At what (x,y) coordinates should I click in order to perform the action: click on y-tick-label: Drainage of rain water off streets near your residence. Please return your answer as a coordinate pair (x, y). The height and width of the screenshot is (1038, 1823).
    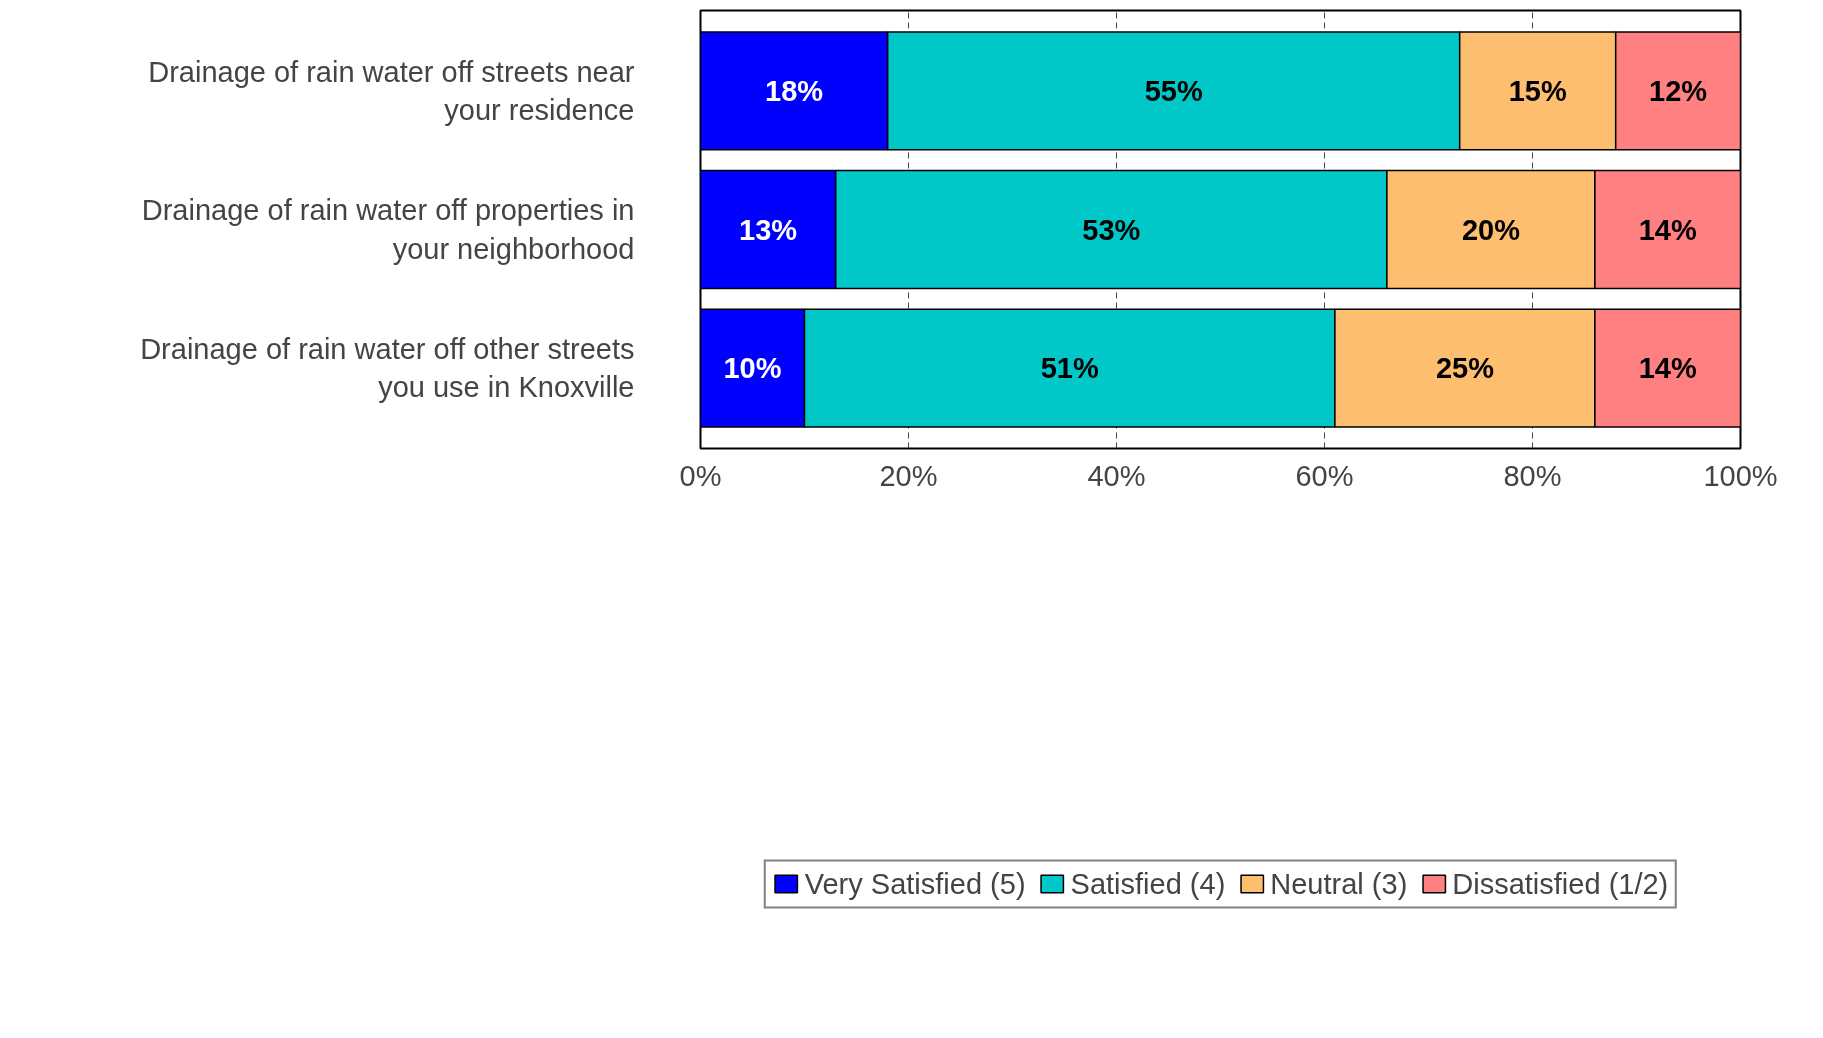
    Looking at the image, I should click on (391, 91).